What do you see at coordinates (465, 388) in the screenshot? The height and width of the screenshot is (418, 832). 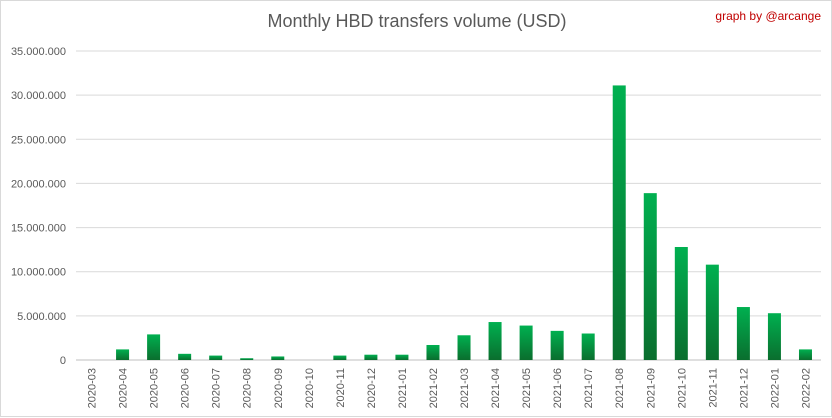 I see `x-tick-label: 2021-03` at bounding box center [465, 388].